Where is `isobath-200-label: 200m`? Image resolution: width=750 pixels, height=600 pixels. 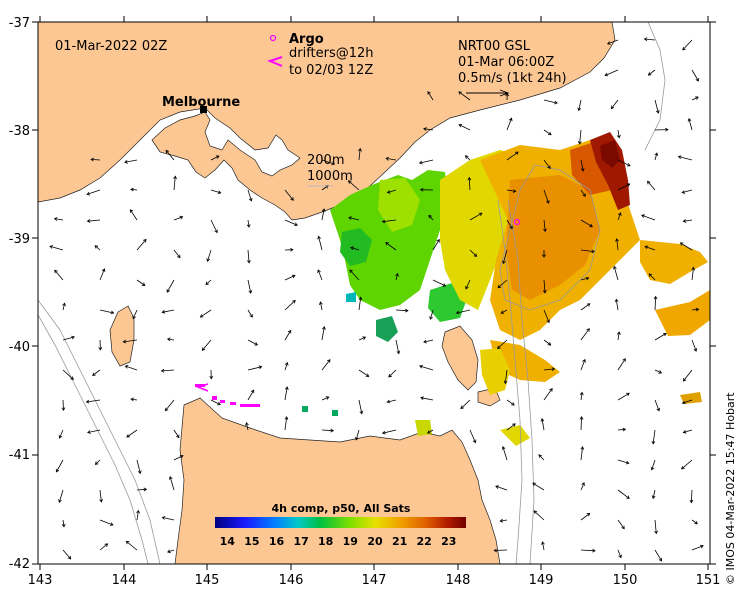
isobath-200-label: 200m is located at coordinates (325, 160).